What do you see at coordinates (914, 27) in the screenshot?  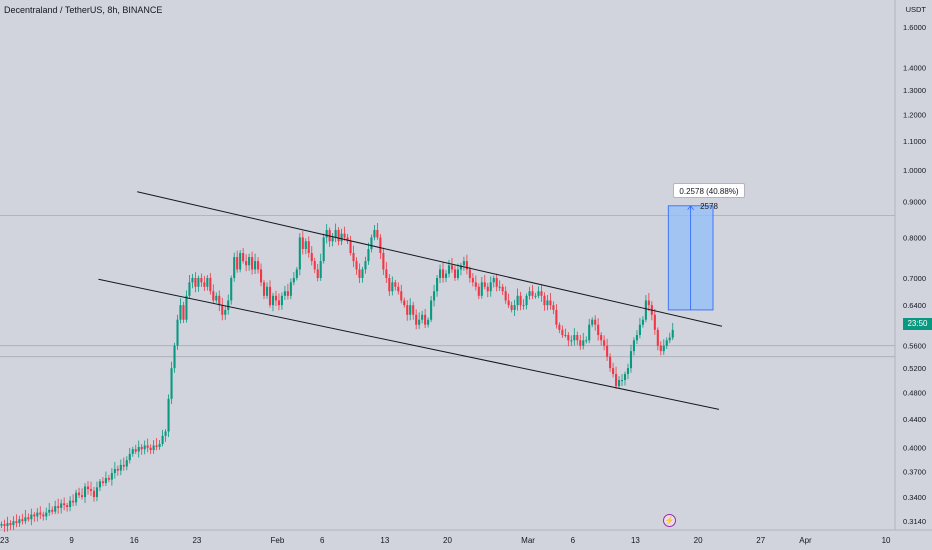 I see `price-tick-label: 1.6000` at bounding box center [914, 27].